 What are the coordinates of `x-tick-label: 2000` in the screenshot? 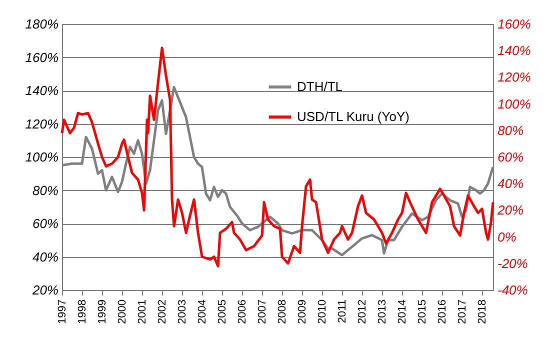 It's located at (122, 312).